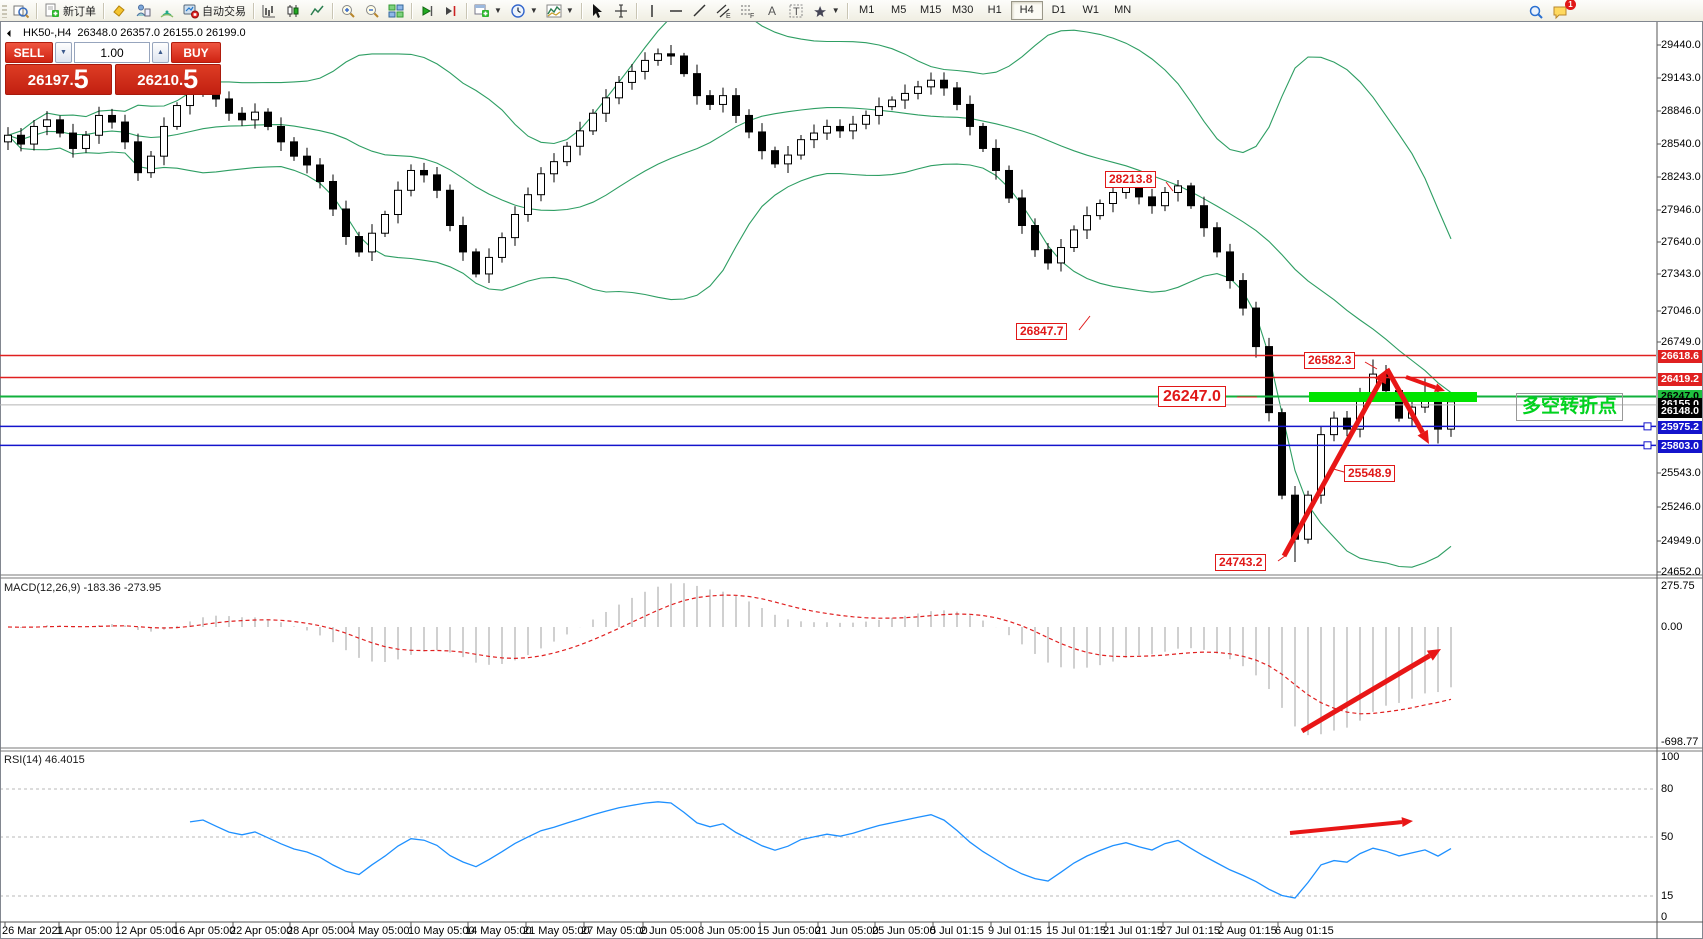  I want to click on fibonacci-icon: F, so click(747, 12).